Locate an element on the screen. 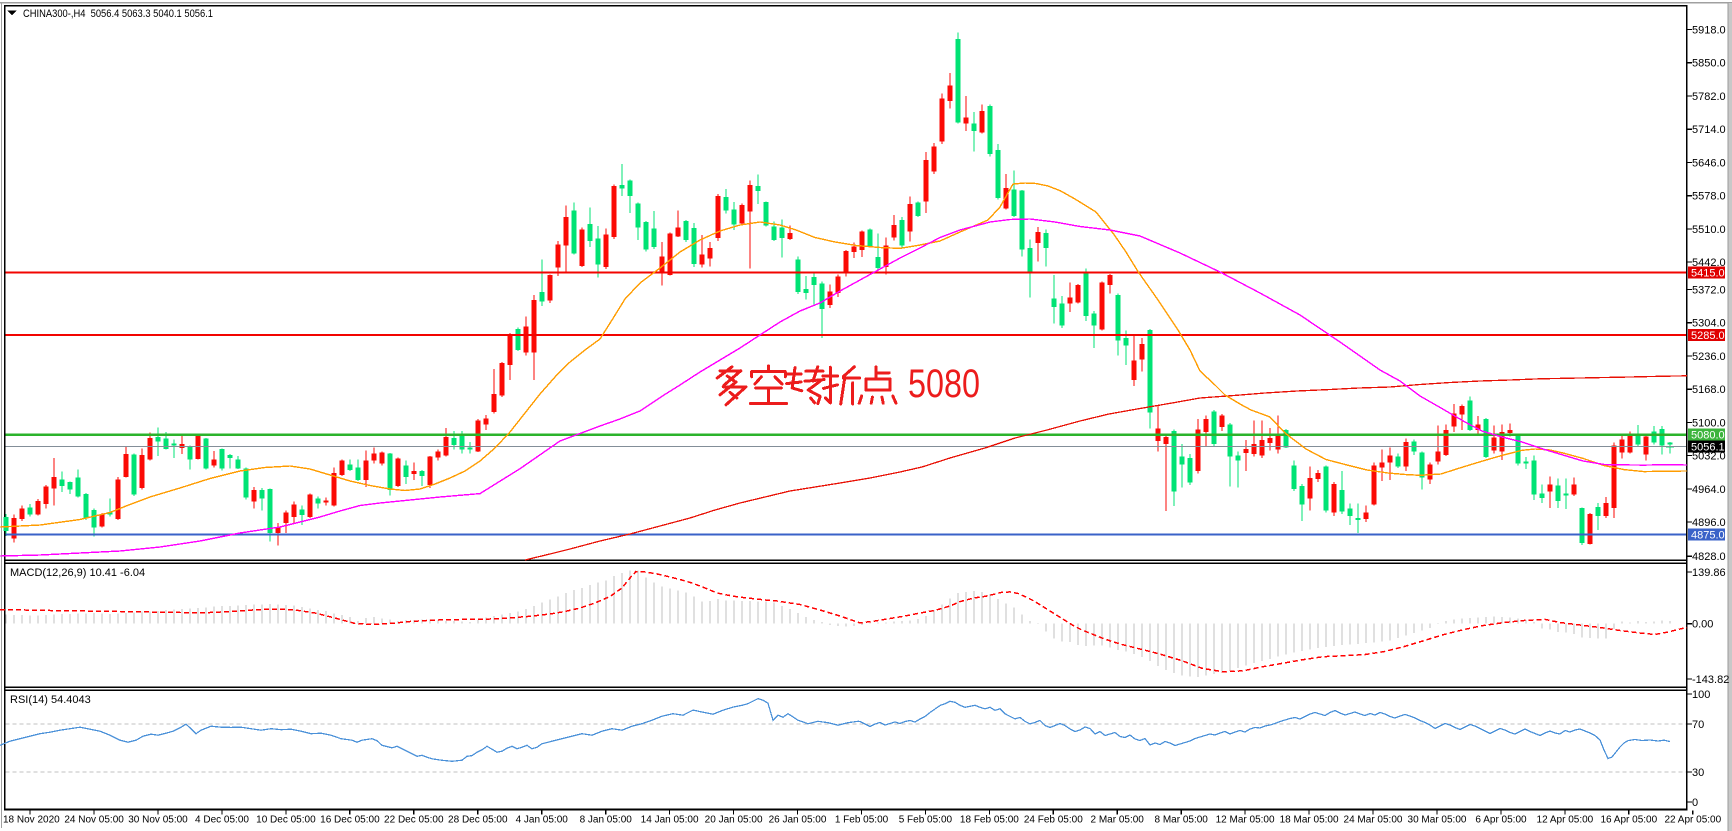 This screenshot has width=1732, height=831. svg-text: 10 Dec 05:00 is located at coordinates (286, 820).